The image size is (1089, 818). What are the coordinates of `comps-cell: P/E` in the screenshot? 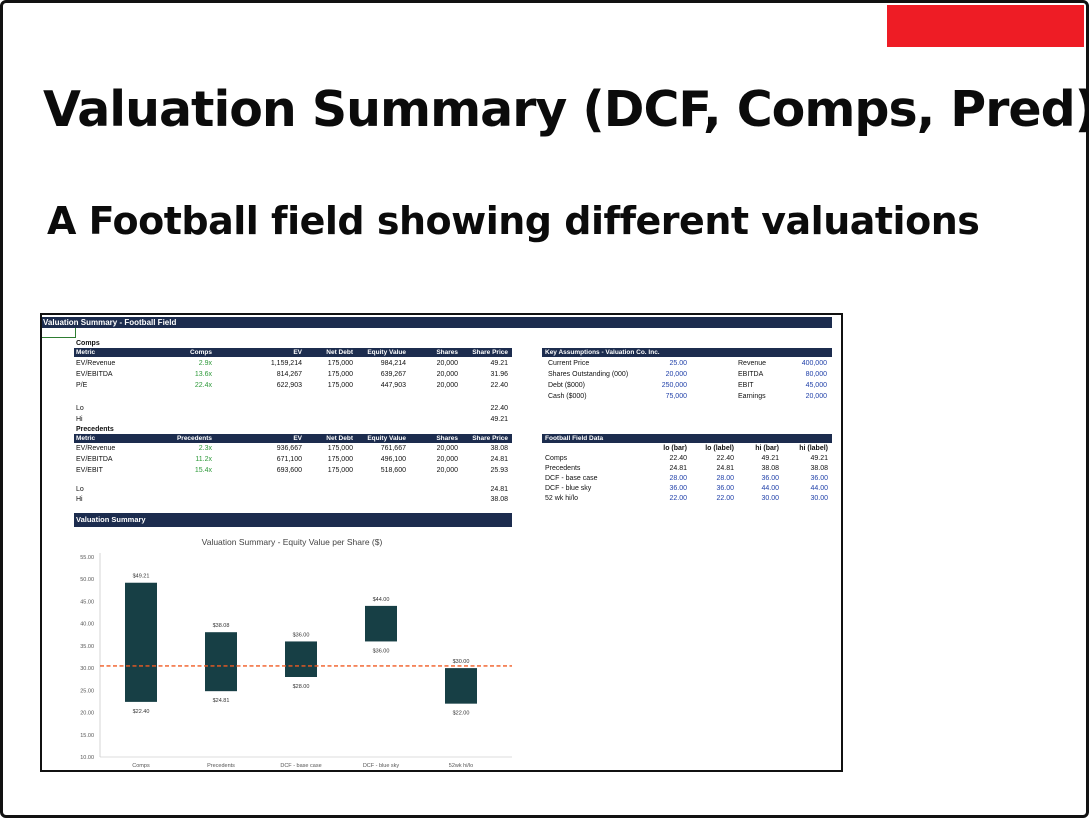 It's located at (82, 385).